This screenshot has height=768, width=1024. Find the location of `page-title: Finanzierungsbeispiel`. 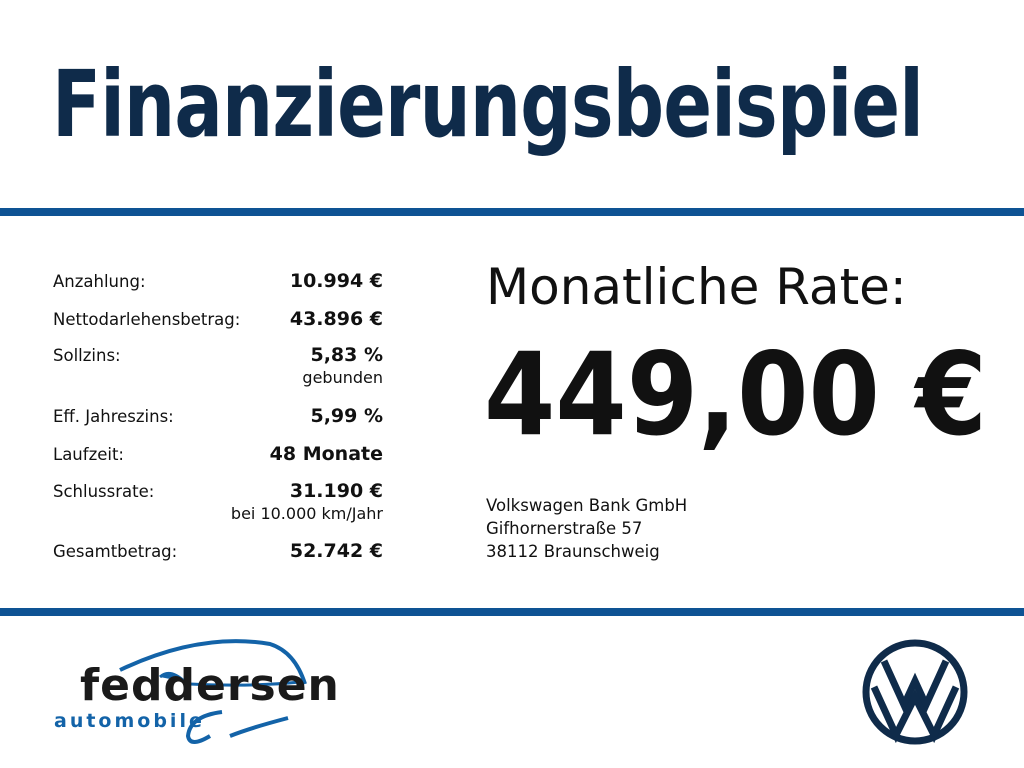

page-title: Finanzierungsbeispiel is located at coordinates (488, 104).